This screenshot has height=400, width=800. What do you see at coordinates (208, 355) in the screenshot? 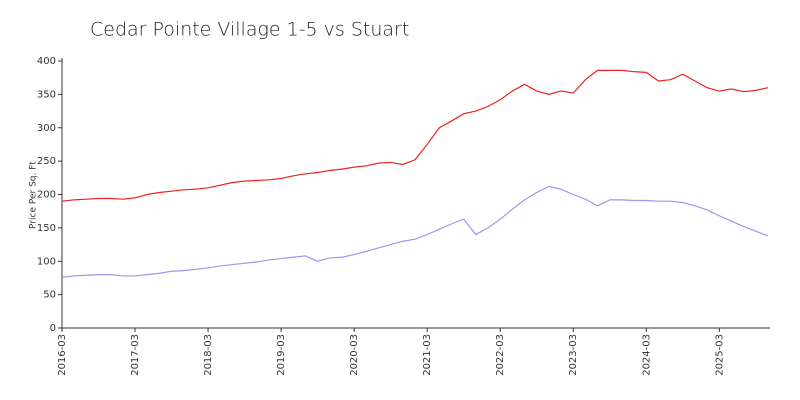
I see `x-tick-label: 2018-03` at bounding box center [208, 355].